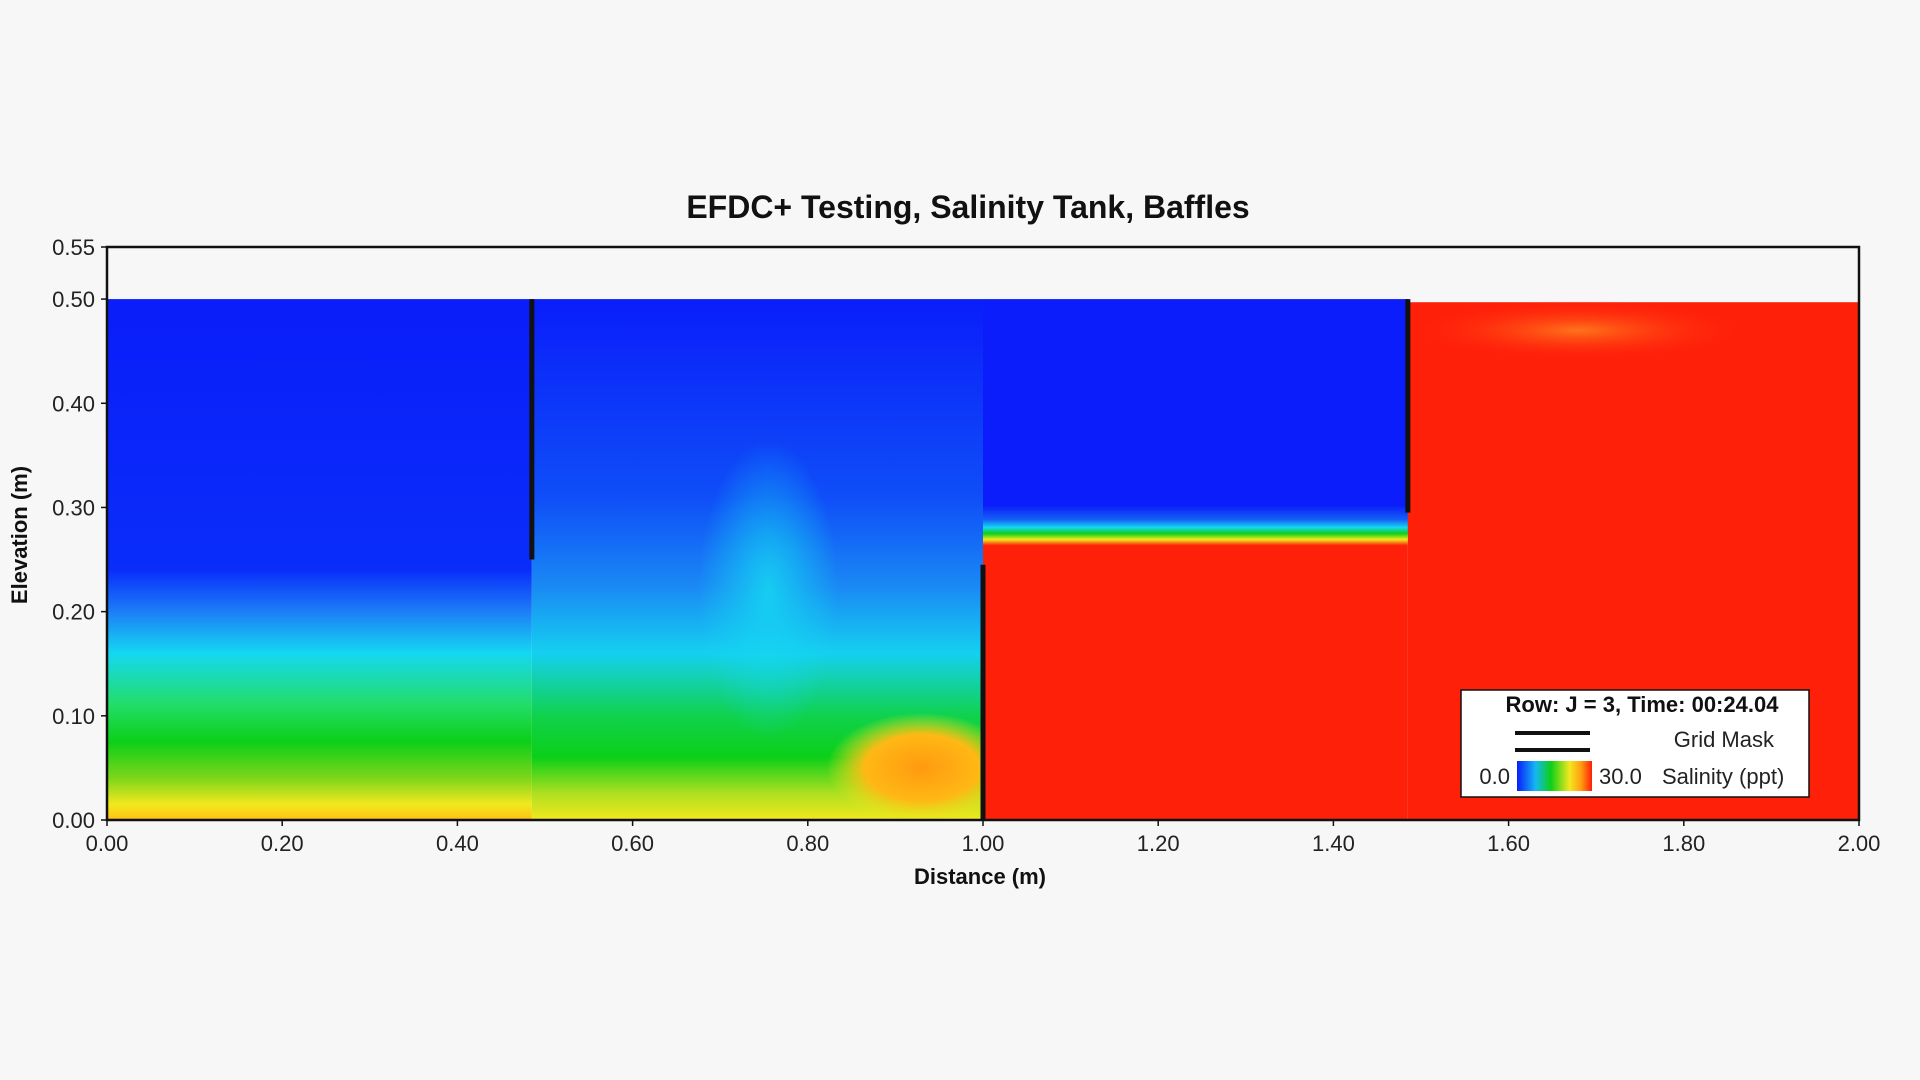  Describe the element at coordinates (967, 207) in the screenshot. I see `chart-title: EFDC+ Testing, Salinity Tank, Baffles` at that location.